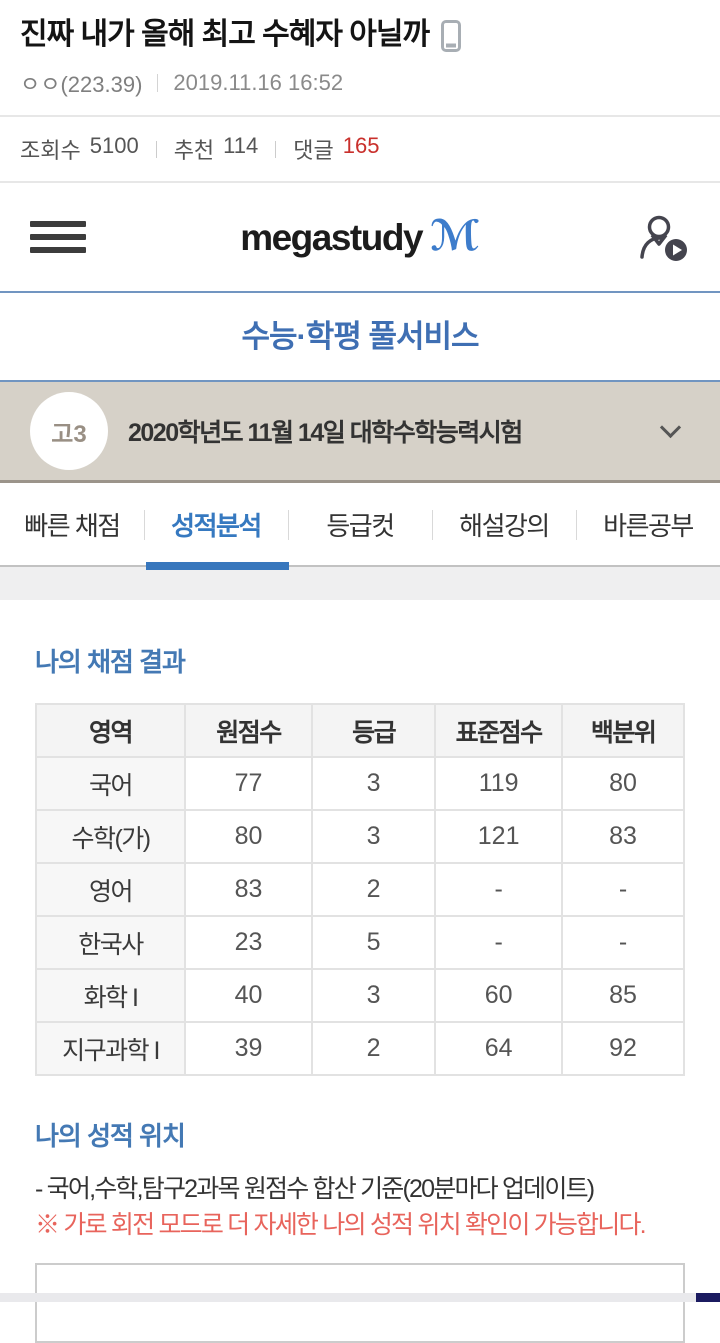  Describe the element at coordinates (499, 1048) in the screenshot. I see `cell-standard-score: 64` at that location.